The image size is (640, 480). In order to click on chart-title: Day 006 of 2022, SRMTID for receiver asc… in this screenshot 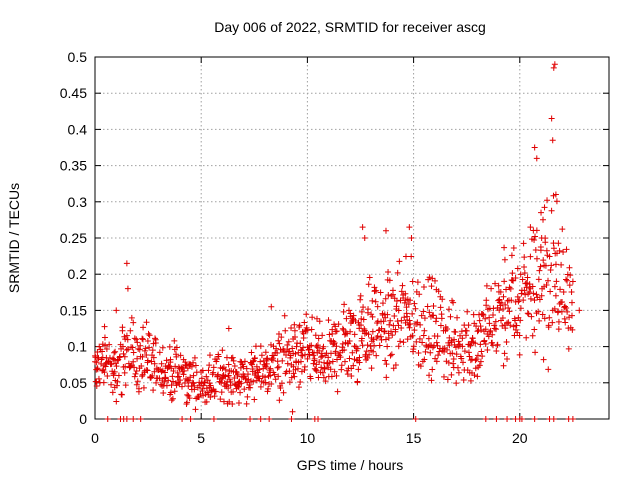, I will do `click(350, 27)`.